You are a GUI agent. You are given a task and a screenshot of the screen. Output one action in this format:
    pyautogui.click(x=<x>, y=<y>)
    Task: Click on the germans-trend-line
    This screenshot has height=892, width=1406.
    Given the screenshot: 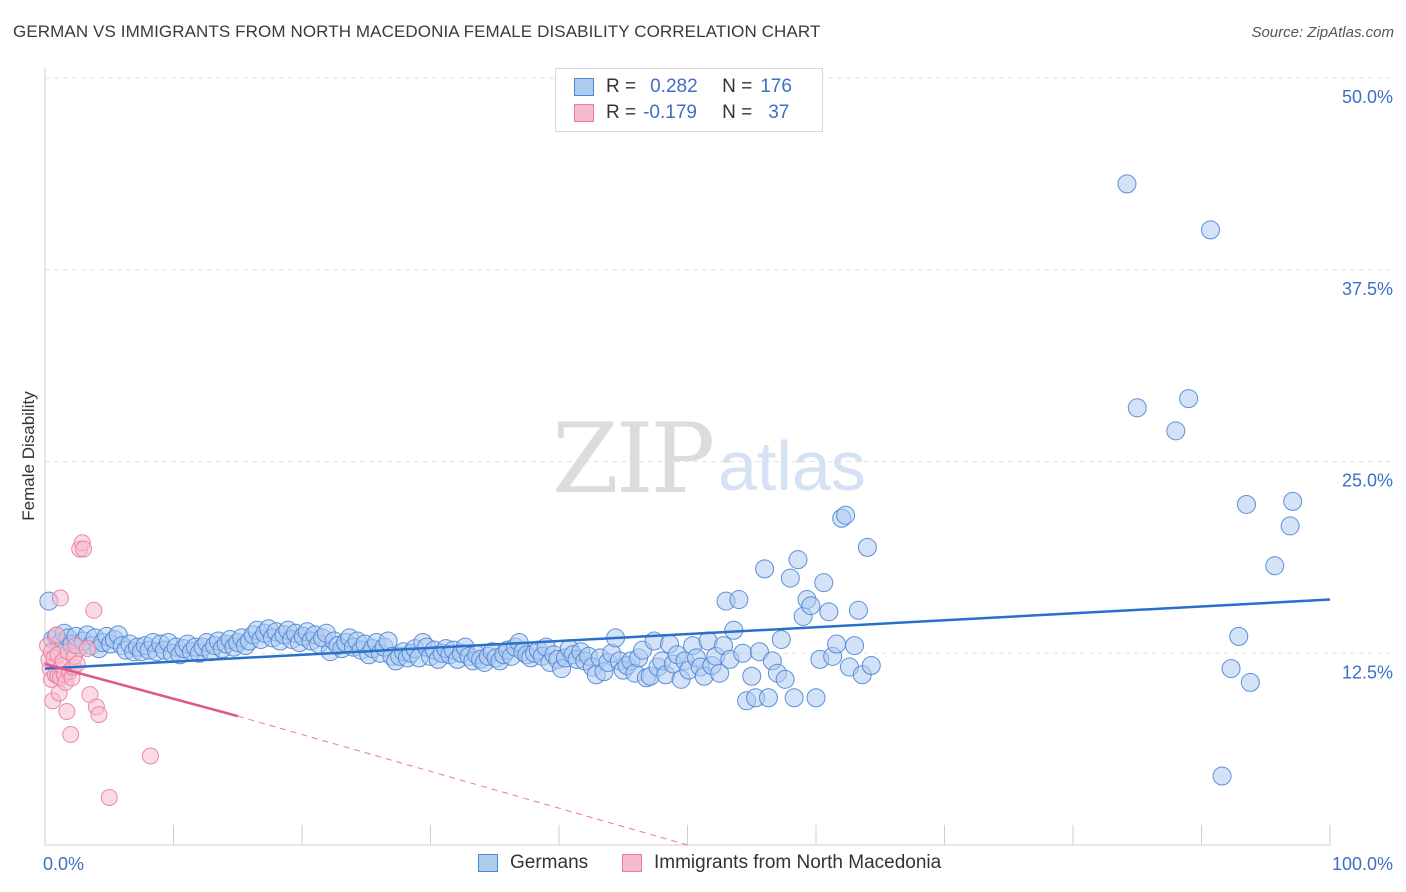 What is the action you would take?
    pyautogui.click(x=687, y=634)
    